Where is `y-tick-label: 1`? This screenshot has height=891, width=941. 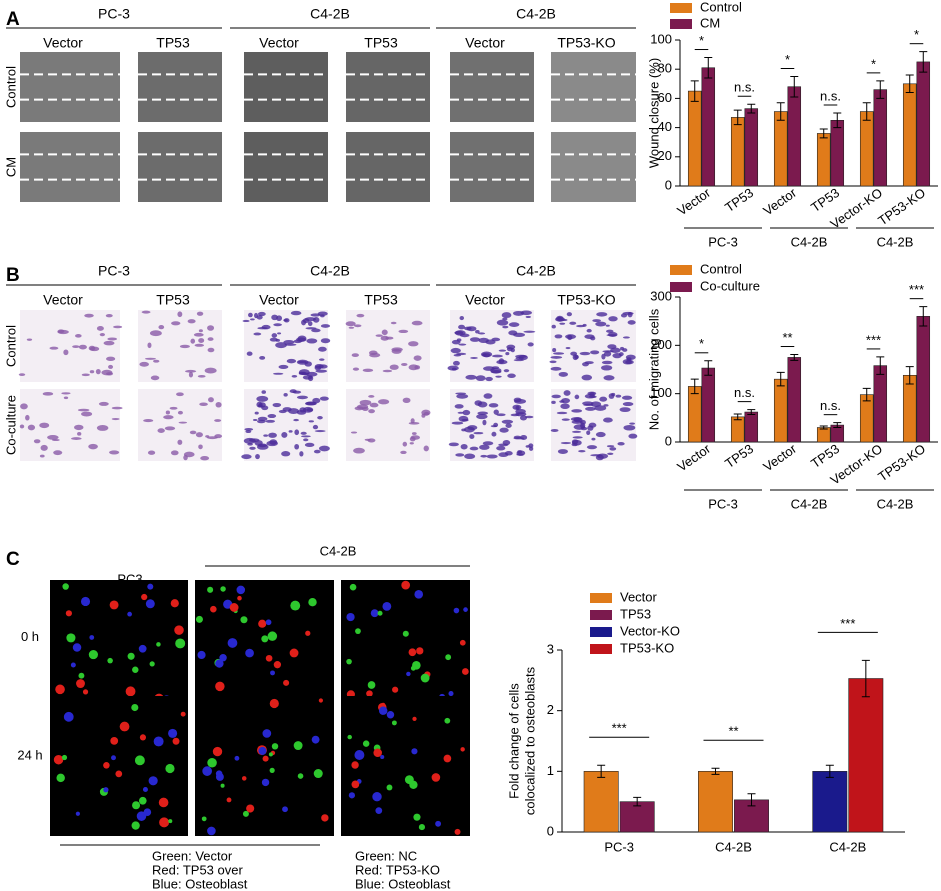
y-tick-label: 1 is located at coordinates (550, 770).